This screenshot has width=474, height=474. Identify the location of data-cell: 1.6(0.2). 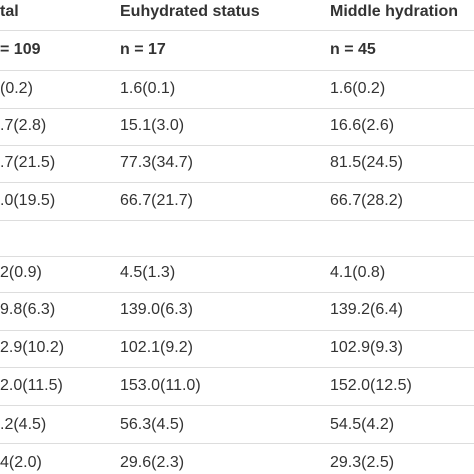
(358, 88).